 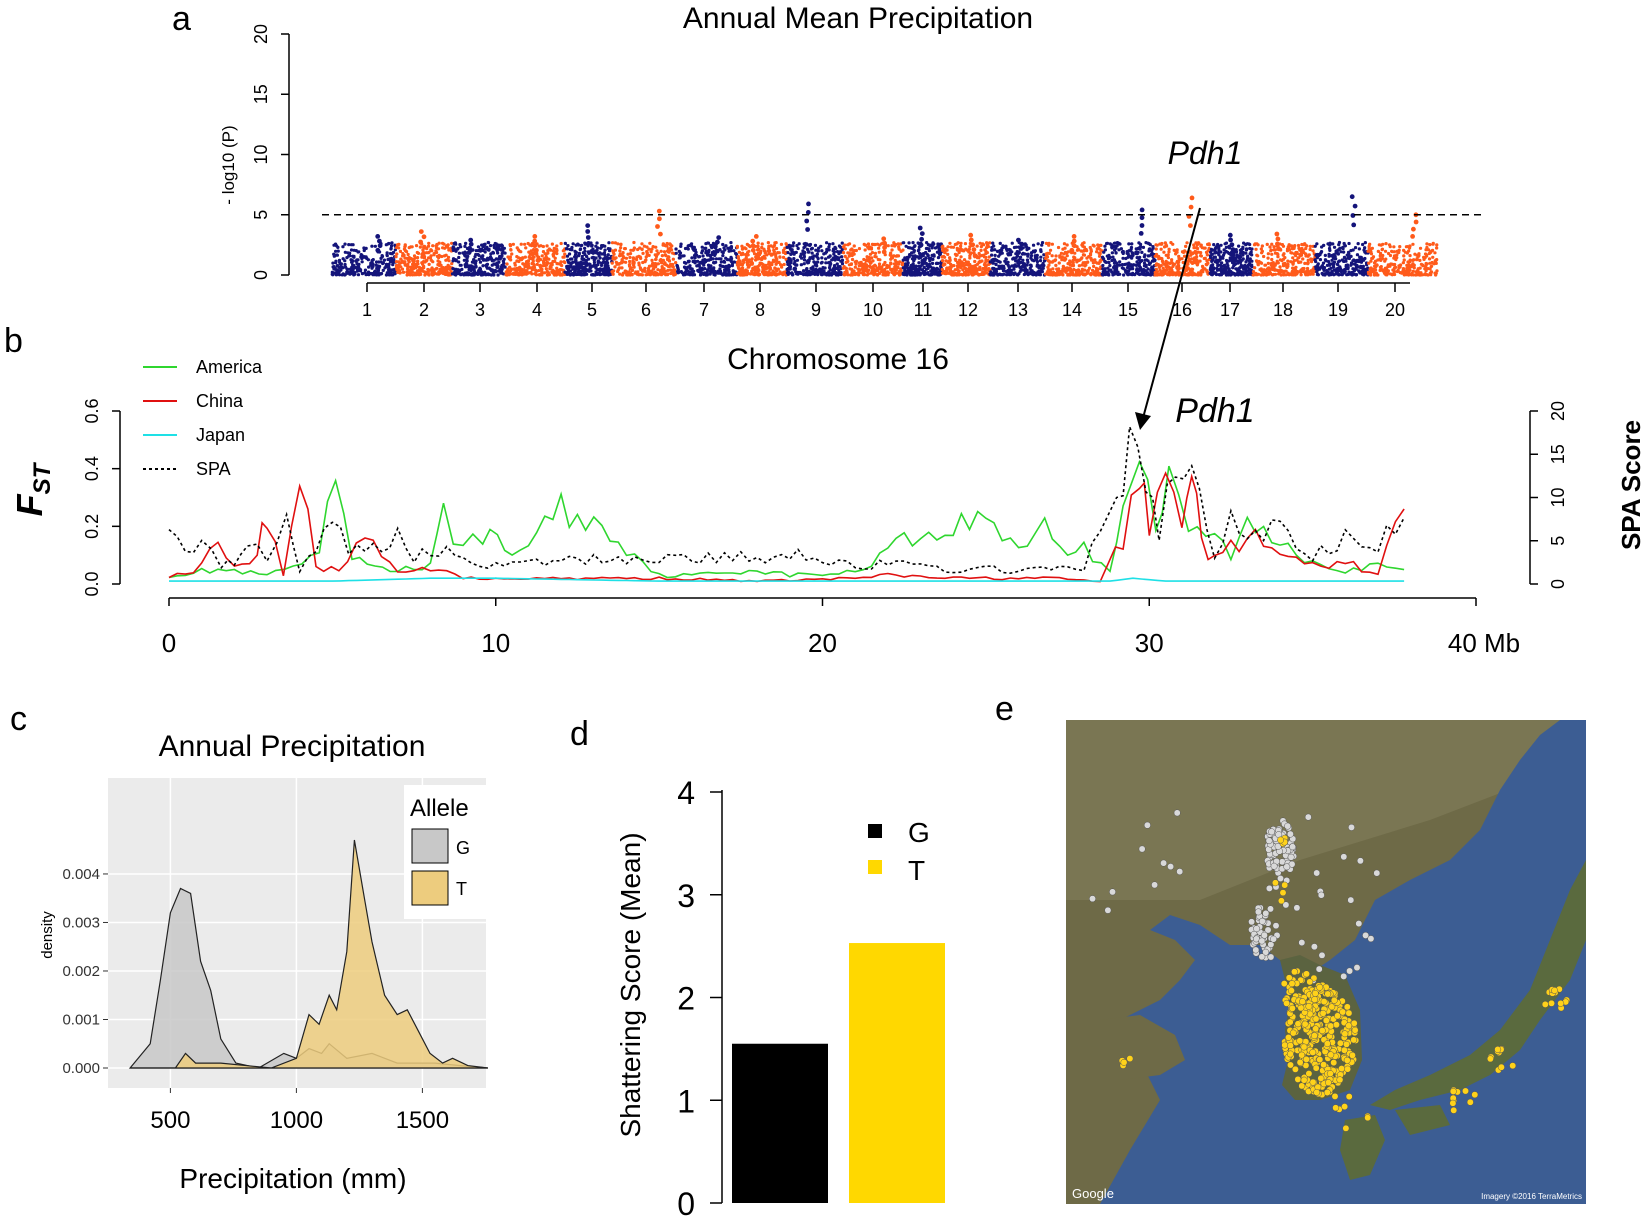 I want to click on map-japan-honshu, so click(x=1478, y=985).